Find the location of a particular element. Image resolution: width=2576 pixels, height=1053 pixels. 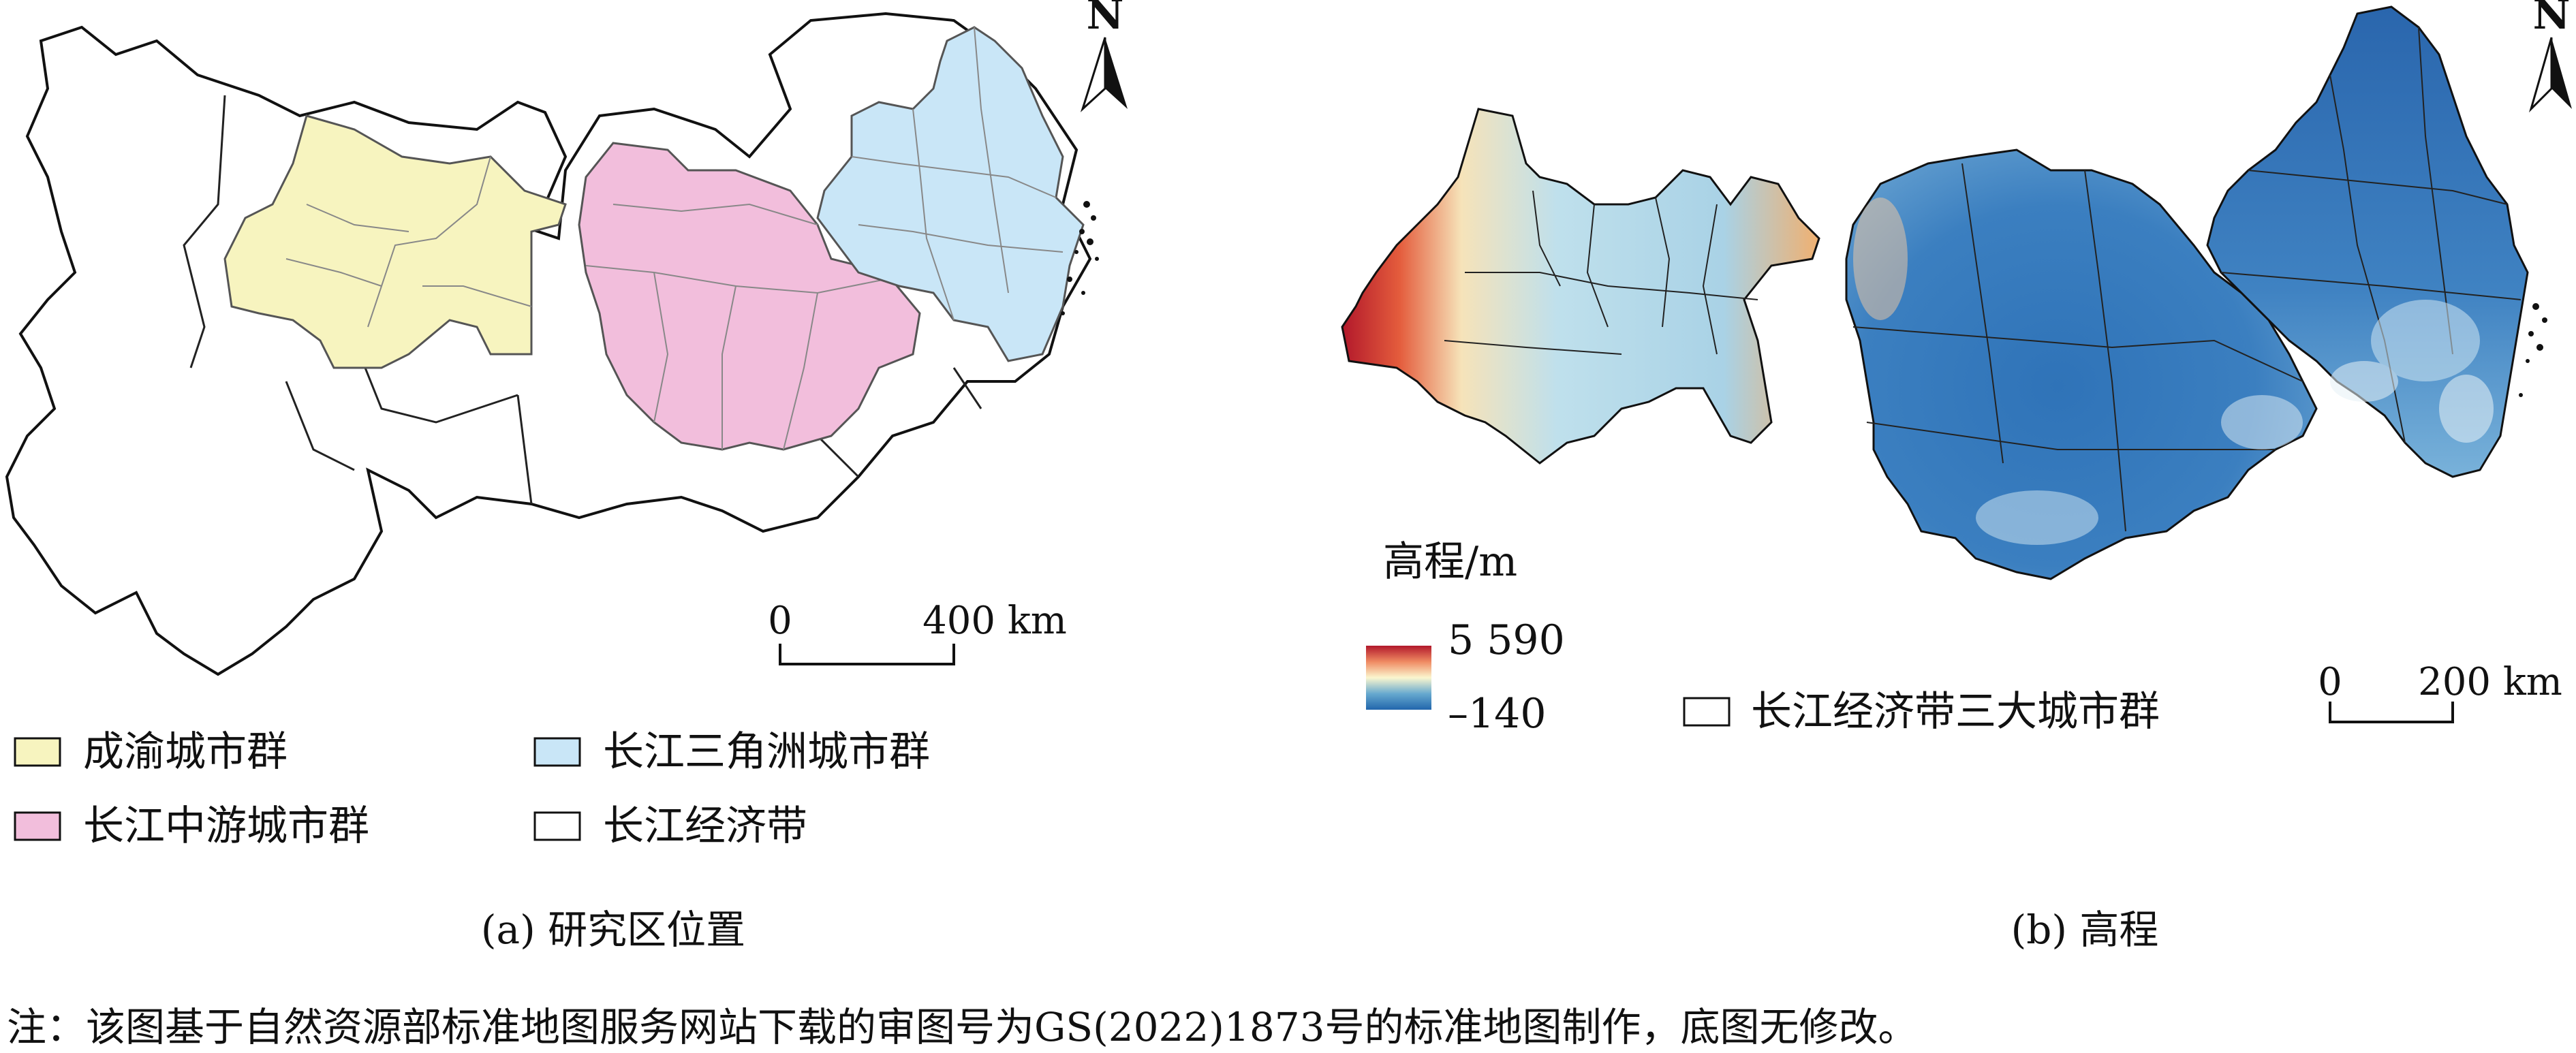

boundary-legend: 长江经济带三大城市群 is located at coordinates (1921, 712).